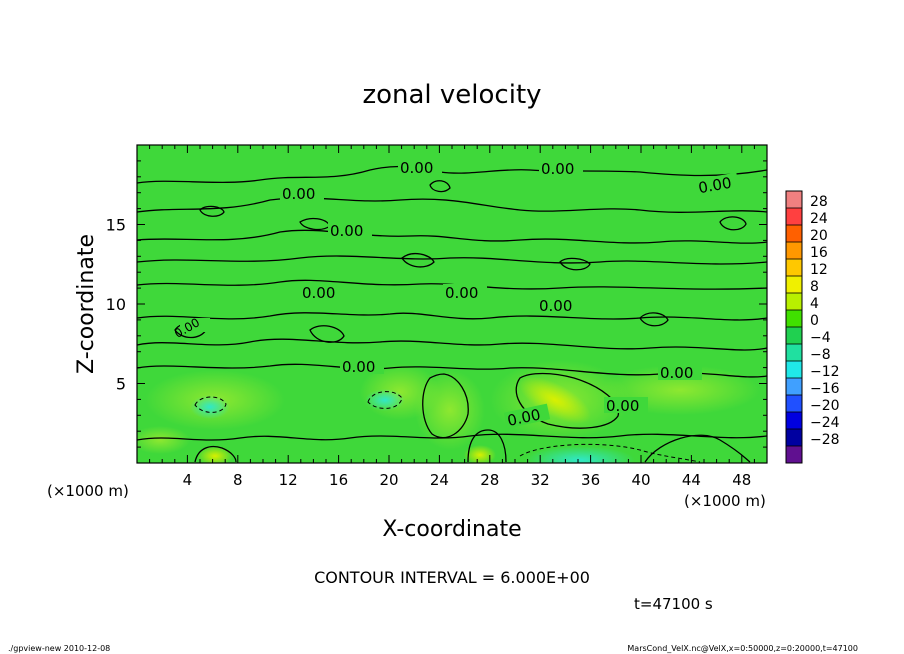 The width and height of the screenshot is (904, 654). What do you see at coordinates (388, 480) in the screenshot?
I see `x-tick-label: 20` at bounding box center [388, 480].